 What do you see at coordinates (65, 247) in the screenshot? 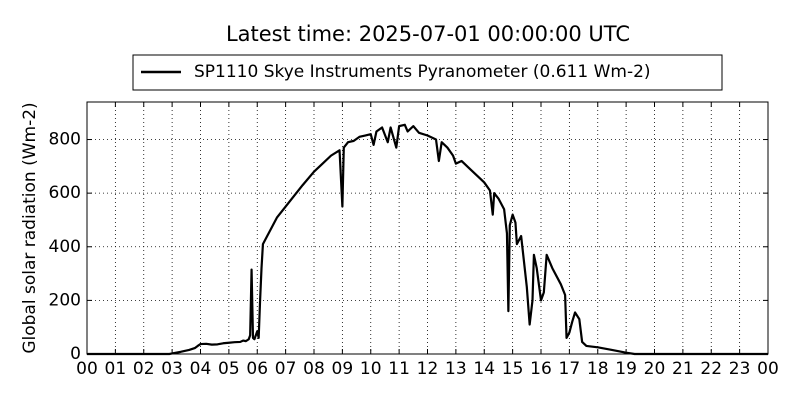
I see `y-tick-label: 400` at bounding box center [65, 247].